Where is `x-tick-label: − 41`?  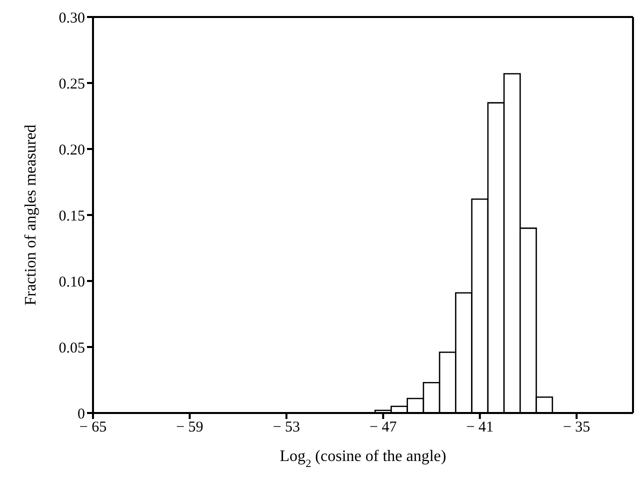
x-tick-label: − 41 is located at coordinates (480, 428).